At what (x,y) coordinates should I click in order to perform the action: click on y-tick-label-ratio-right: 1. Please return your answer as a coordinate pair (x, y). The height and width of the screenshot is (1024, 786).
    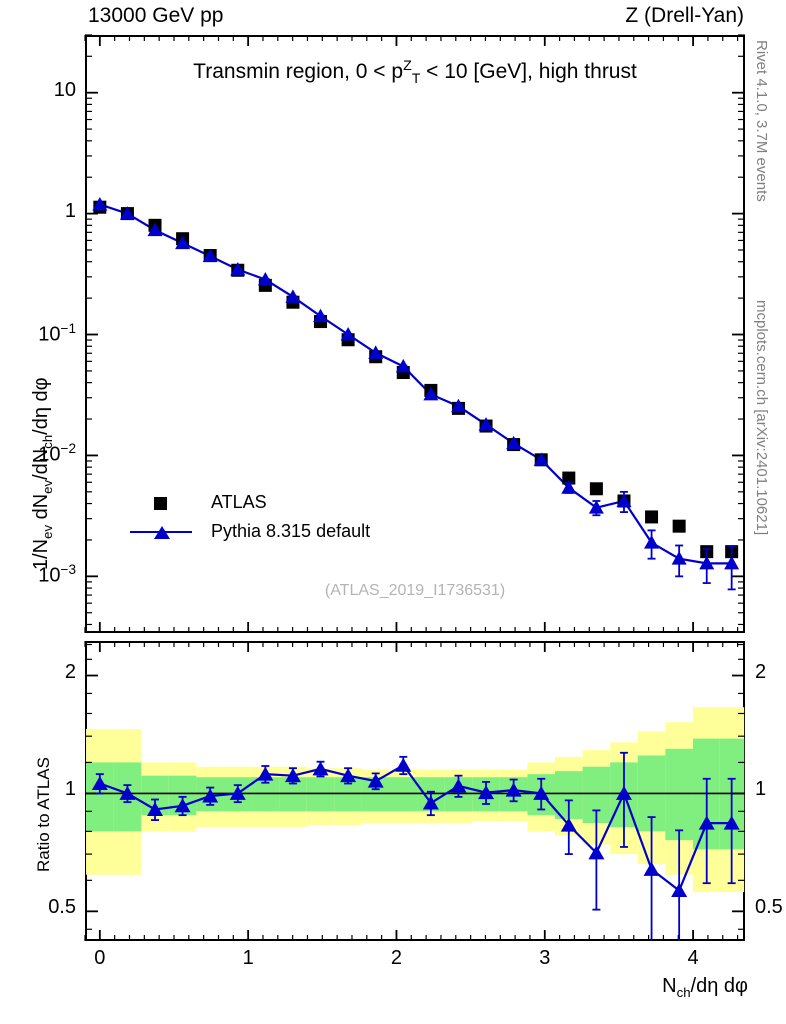
    Looking at the image, I should click on (761, 789).